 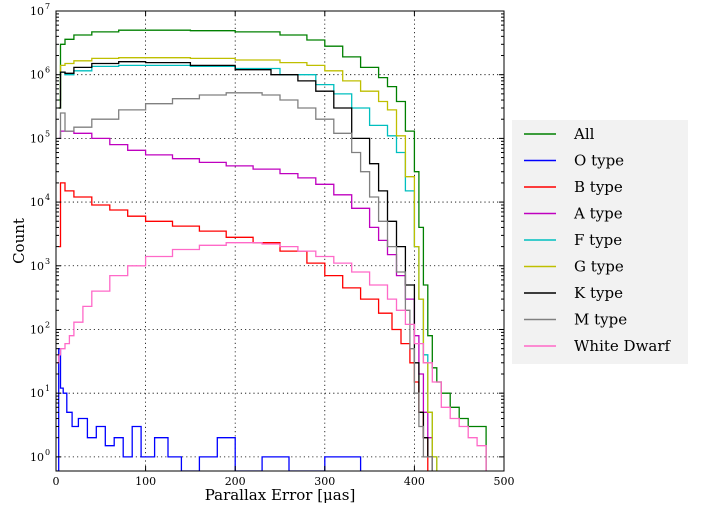 What do you see at coordinates (414, 481) in the screenshot?
I see `x-tick-label: 400` at bounding box center [414, 481].